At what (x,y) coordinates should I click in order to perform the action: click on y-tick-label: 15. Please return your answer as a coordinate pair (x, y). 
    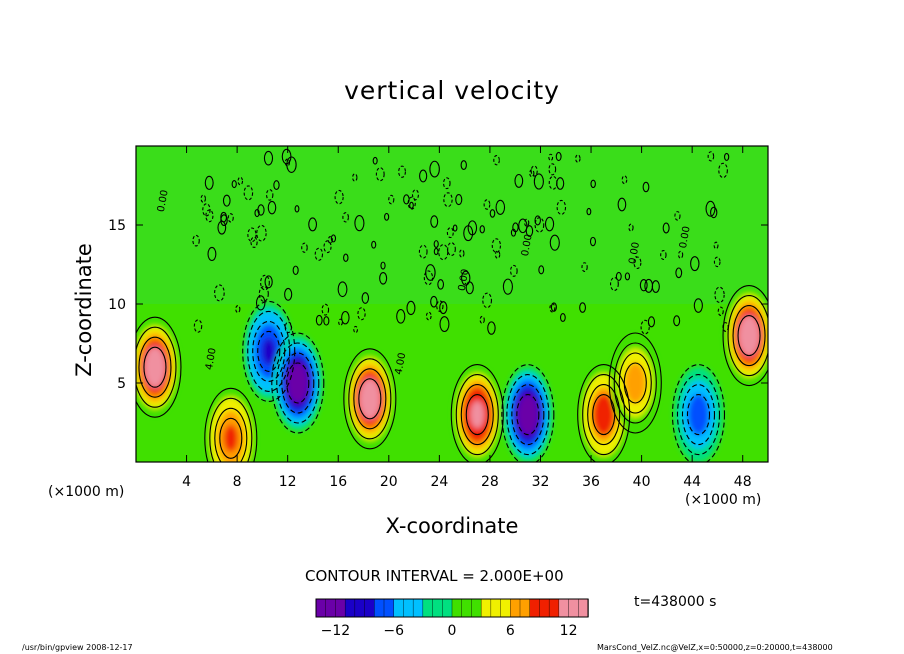
    Looking at the image, I should click on (117, 226).